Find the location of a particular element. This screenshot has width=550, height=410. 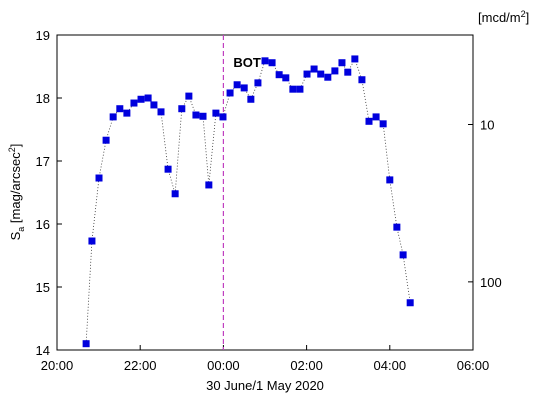

y-label-part: [mag/arcsec is located at coordinates (15, 189).